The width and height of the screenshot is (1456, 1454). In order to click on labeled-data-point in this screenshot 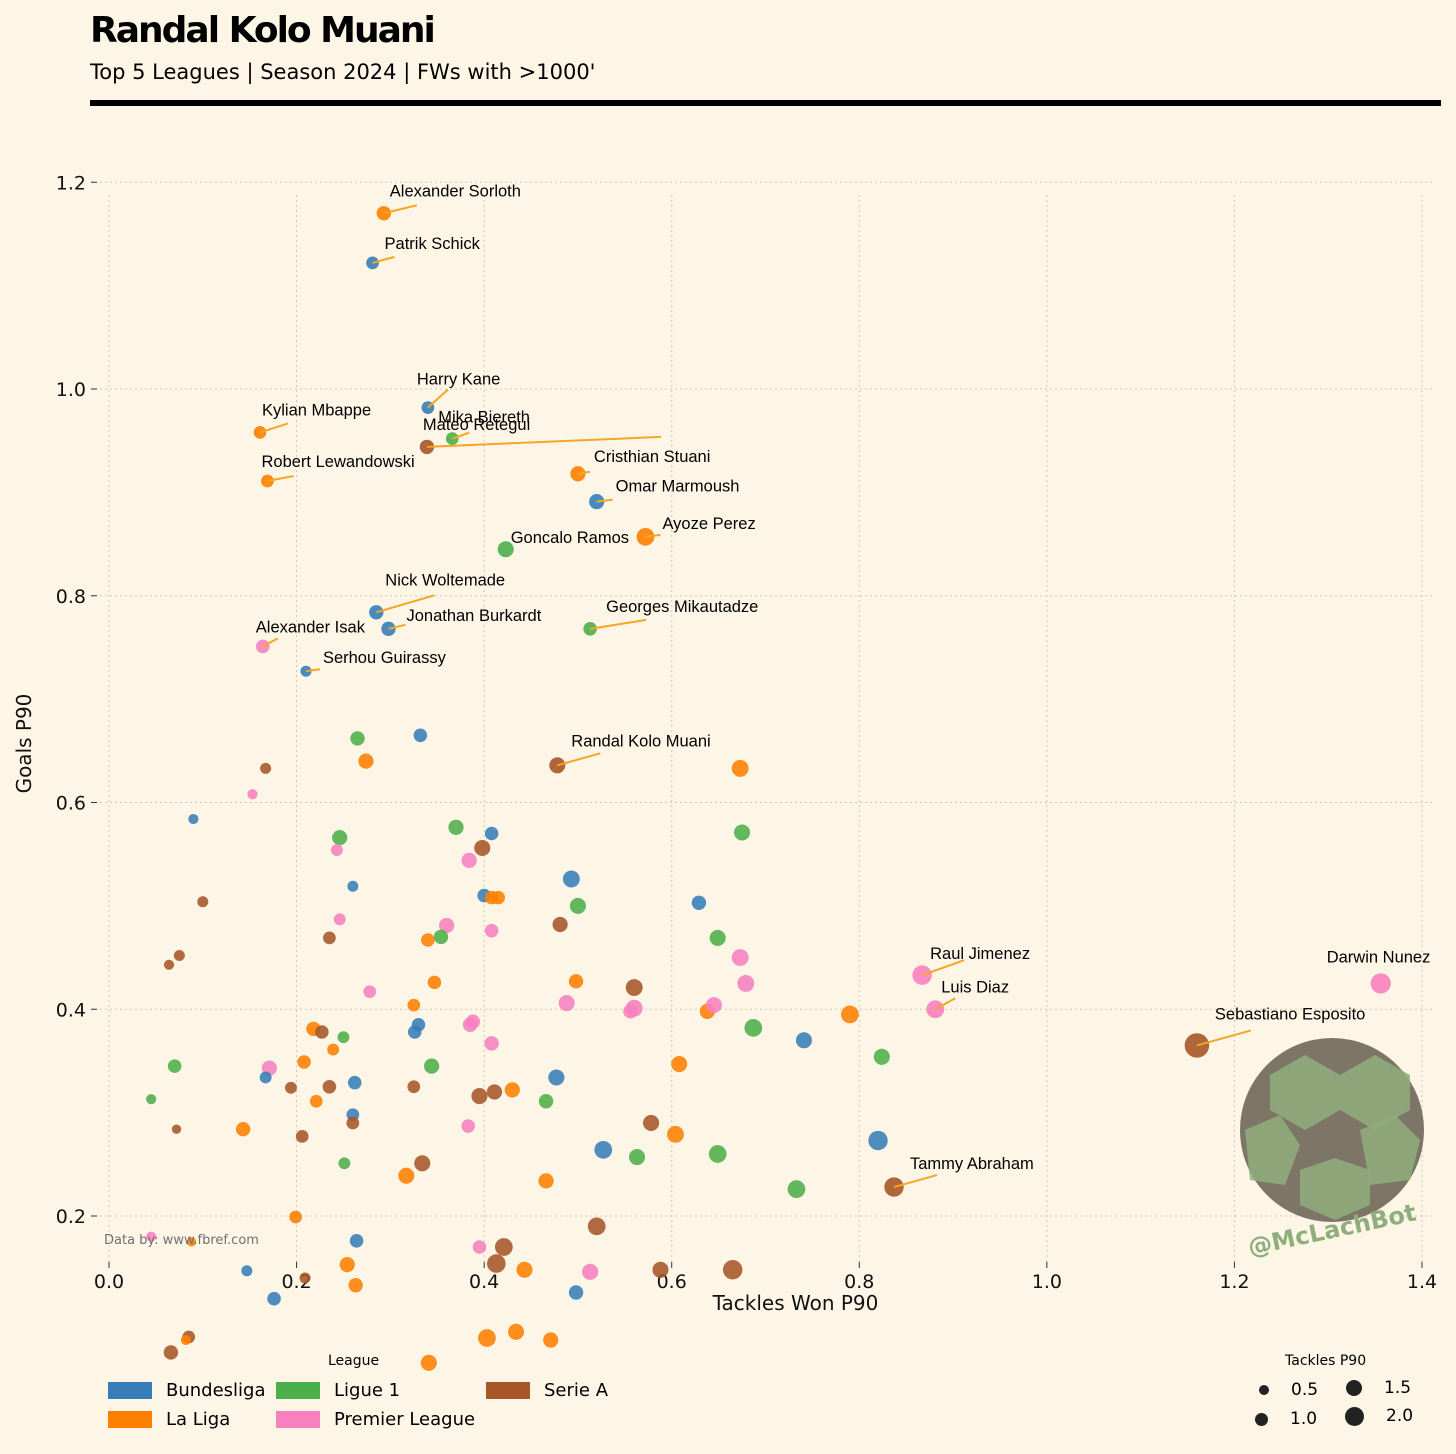, I will do `click(505, 549)`.